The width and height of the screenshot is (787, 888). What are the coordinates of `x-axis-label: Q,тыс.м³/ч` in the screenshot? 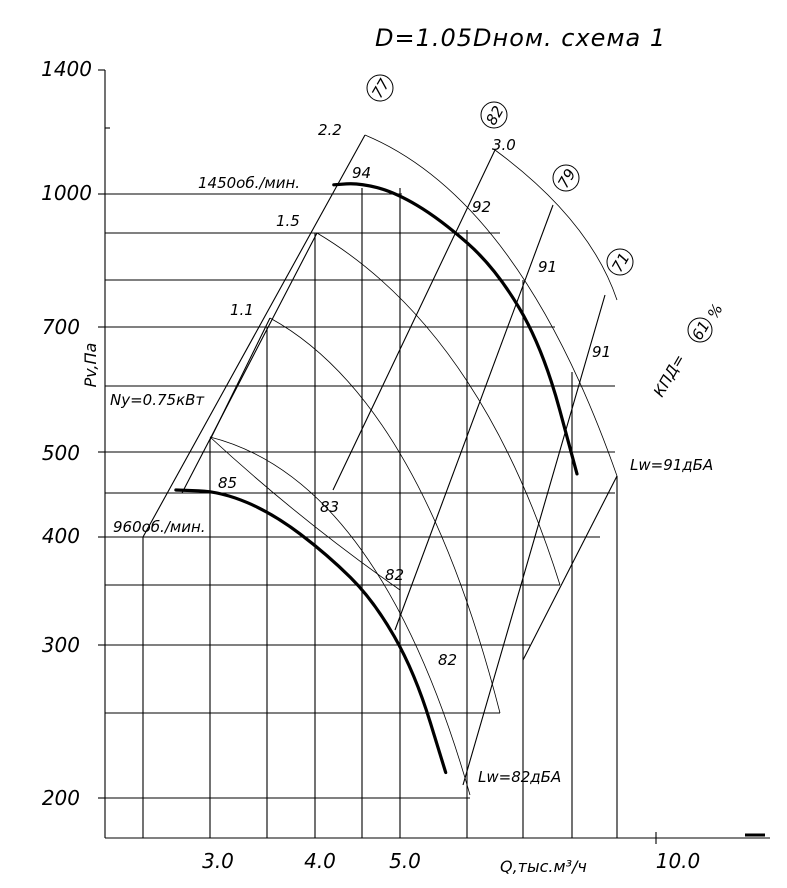 It's located at (543, 866).